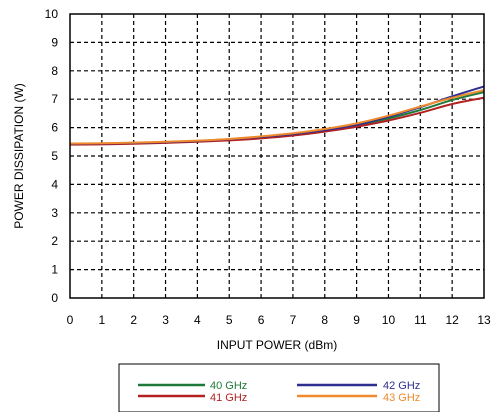 Image resolution: width=496 pixels, height=412 pixels. I want to click on series-line-43-ghz, so click(277, 117).